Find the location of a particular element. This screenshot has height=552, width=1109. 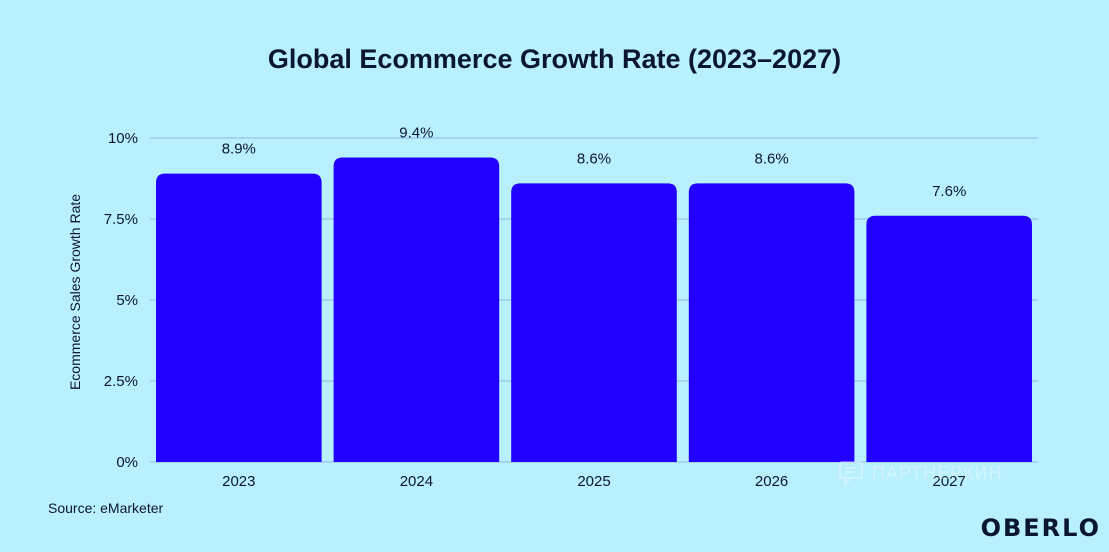

bar-2026 is located at coordinates (771, 323).